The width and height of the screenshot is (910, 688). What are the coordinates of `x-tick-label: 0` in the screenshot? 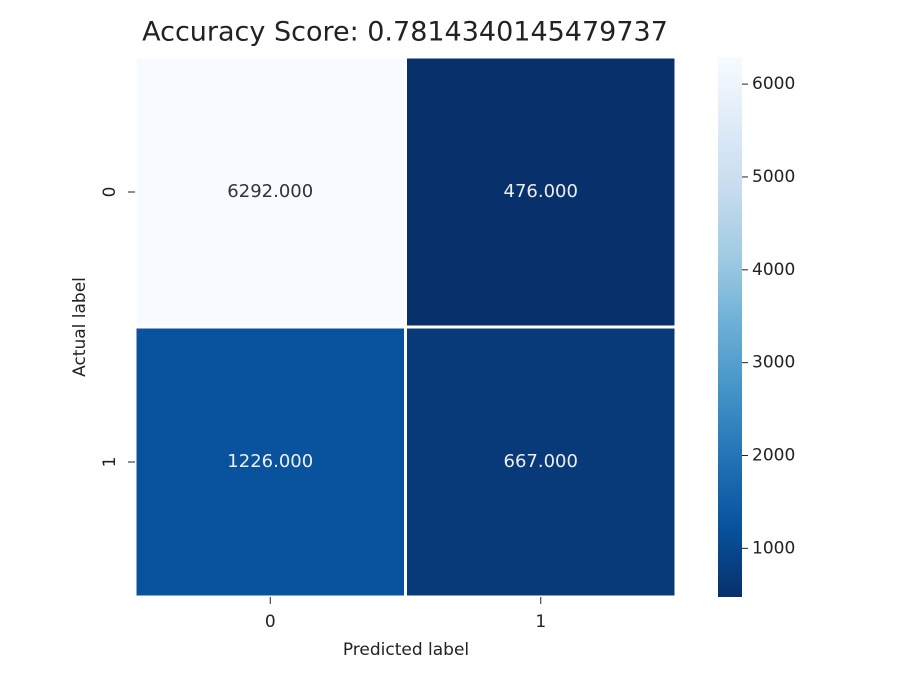 It's located at (270, 622).